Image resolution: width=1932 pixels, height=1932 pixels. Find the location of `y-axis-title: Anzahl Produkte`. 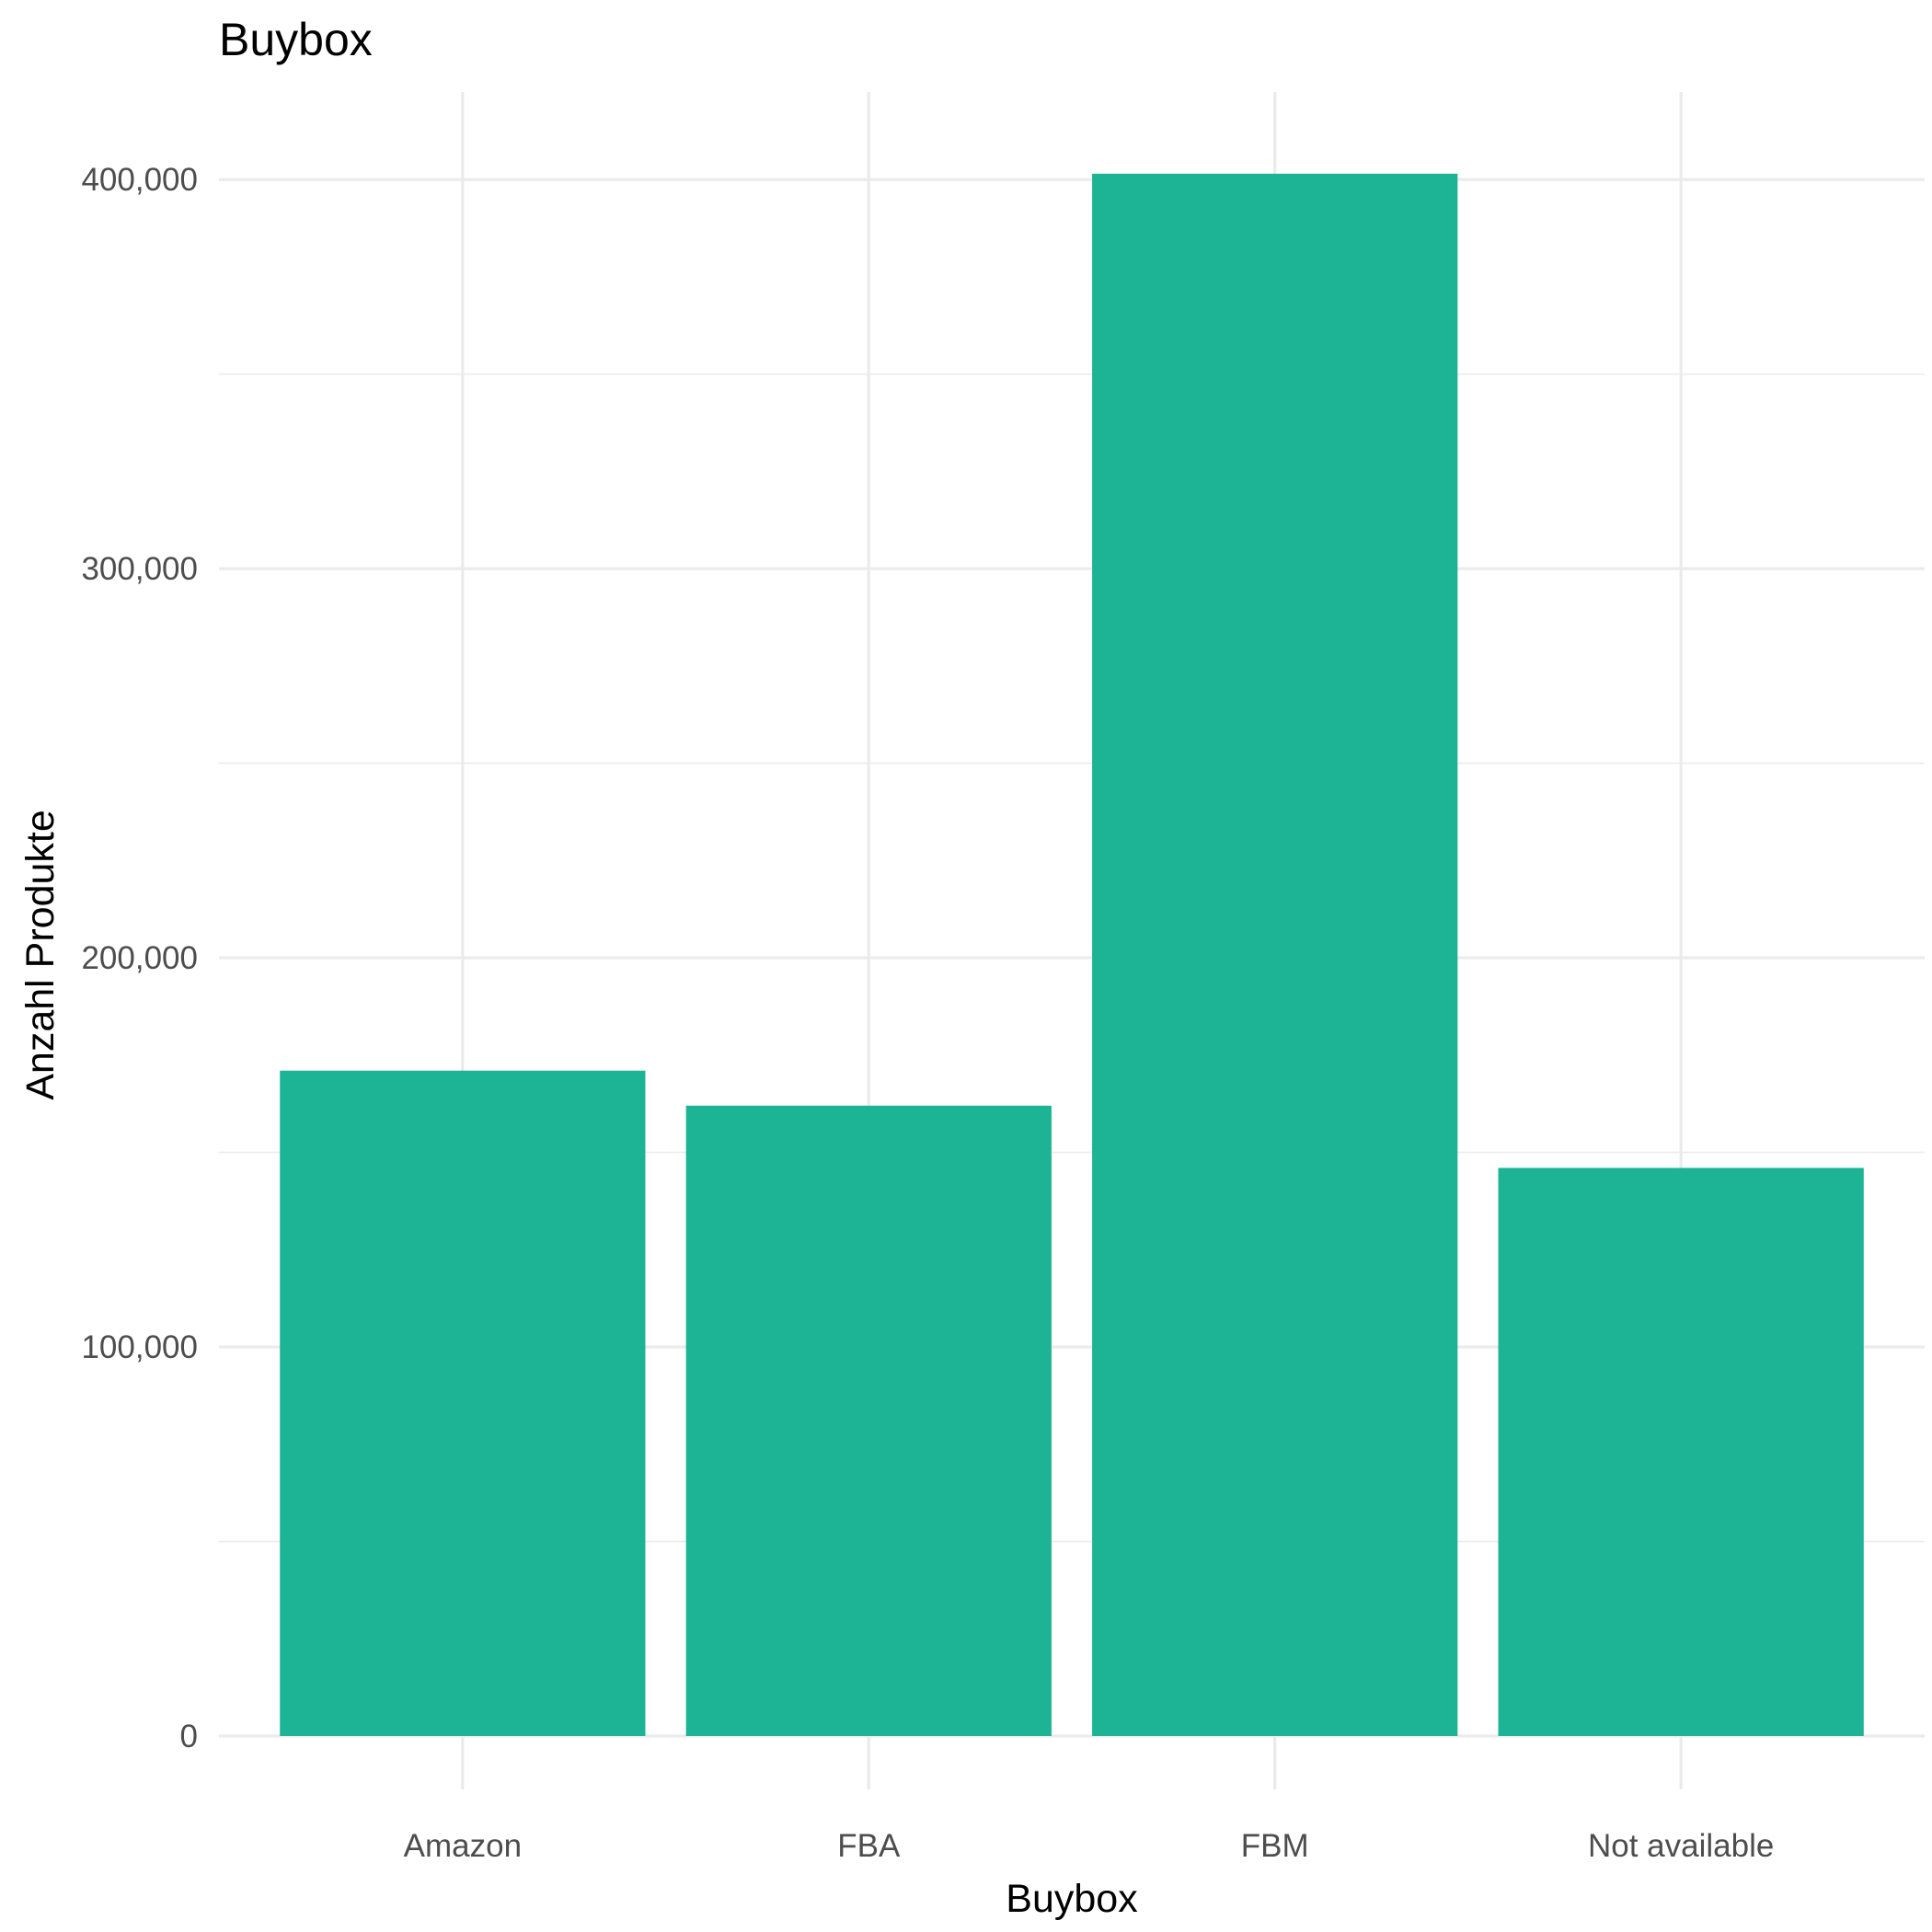

y-axis-title: Anzahl Produkte is located at coordinates (40, 955).